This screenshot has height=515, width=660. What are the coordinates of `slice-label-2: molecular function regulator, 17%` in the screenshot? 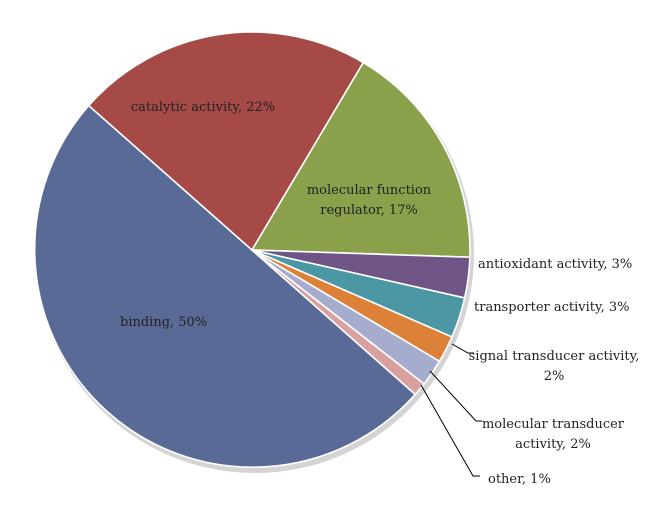 It's located at (369, 200).